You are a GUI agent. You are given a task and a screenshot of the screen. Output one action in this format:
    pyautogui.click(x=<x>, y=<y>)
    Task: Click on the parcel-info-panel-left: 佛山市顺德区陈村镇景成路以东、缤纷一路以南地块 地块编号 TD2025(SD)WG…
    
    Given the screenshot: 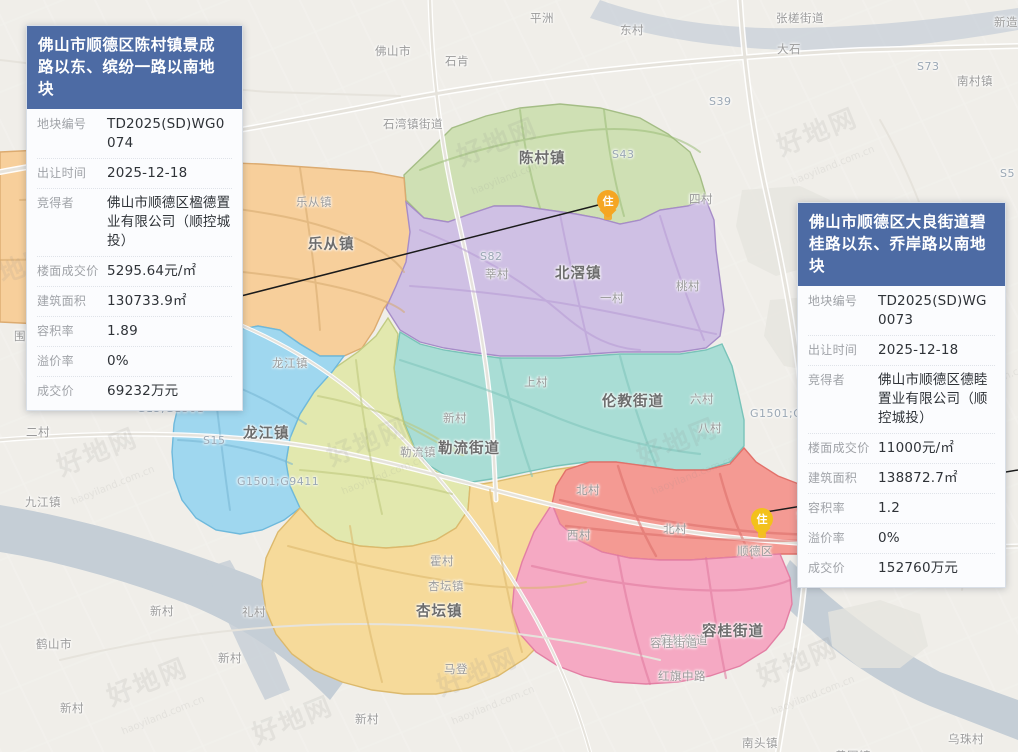 What is the action you would take?
    pyautogui.click(x=134, y=218)
    